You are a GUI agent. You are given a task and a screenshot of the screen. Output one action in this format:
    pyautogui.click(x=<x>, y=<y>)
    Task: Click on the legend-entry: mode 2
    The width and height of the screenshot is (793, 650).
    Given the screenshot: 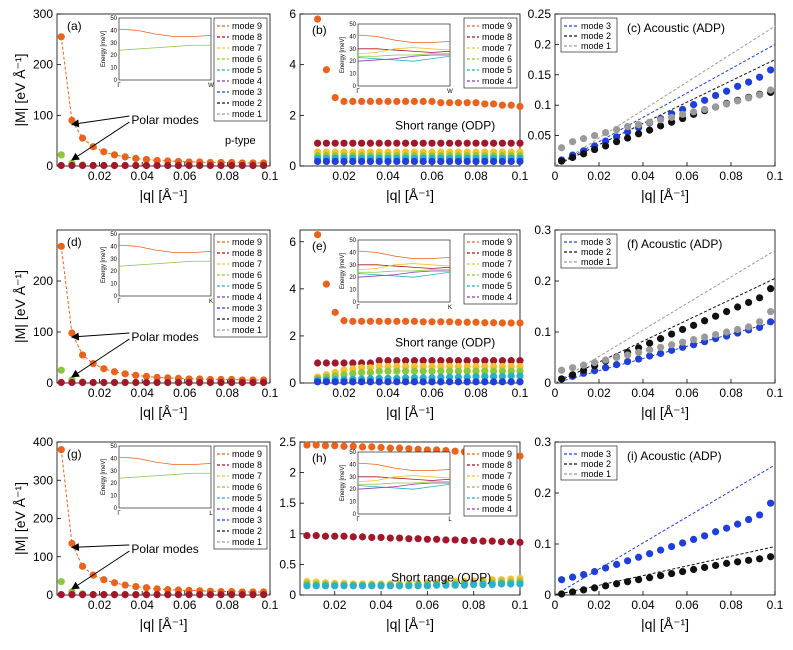 What is the action you would take?
    pyautogui.click(x=247, y=103)
    